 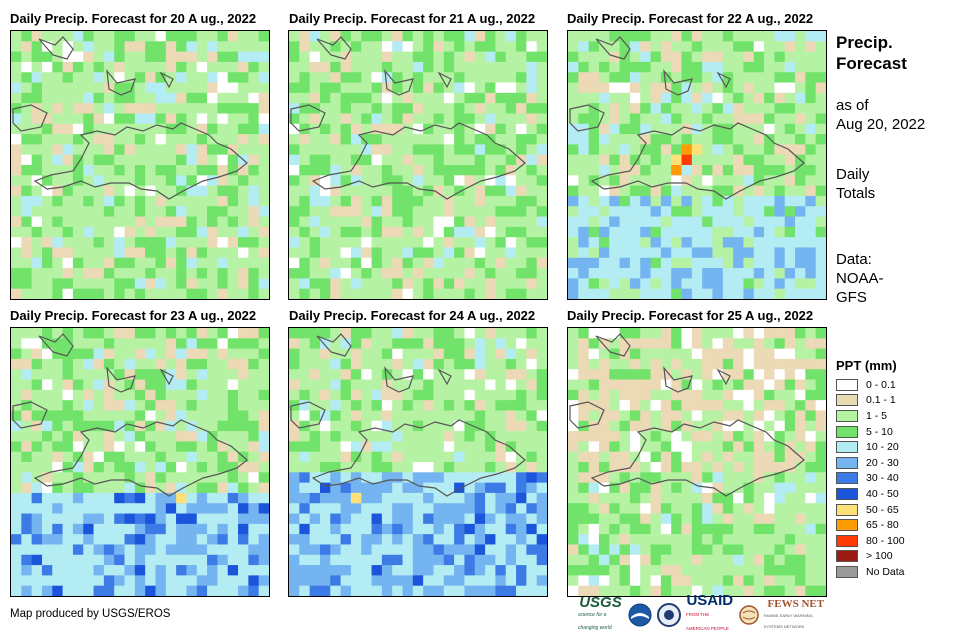 What do you see at coordinates (796, 603) in the screenshot?
I see `fews-net-logo-text: FEWS NET` at bounding box center [796, 603].